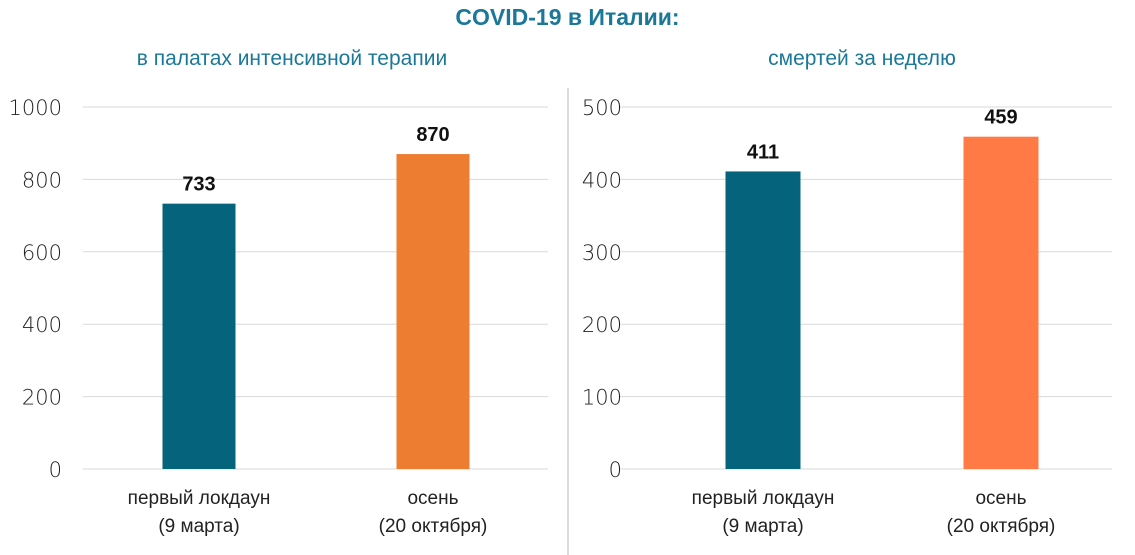 The width and height of the screenshot is (1135, 555). I want to click on y-tick-label: 100, so click(602, 398).